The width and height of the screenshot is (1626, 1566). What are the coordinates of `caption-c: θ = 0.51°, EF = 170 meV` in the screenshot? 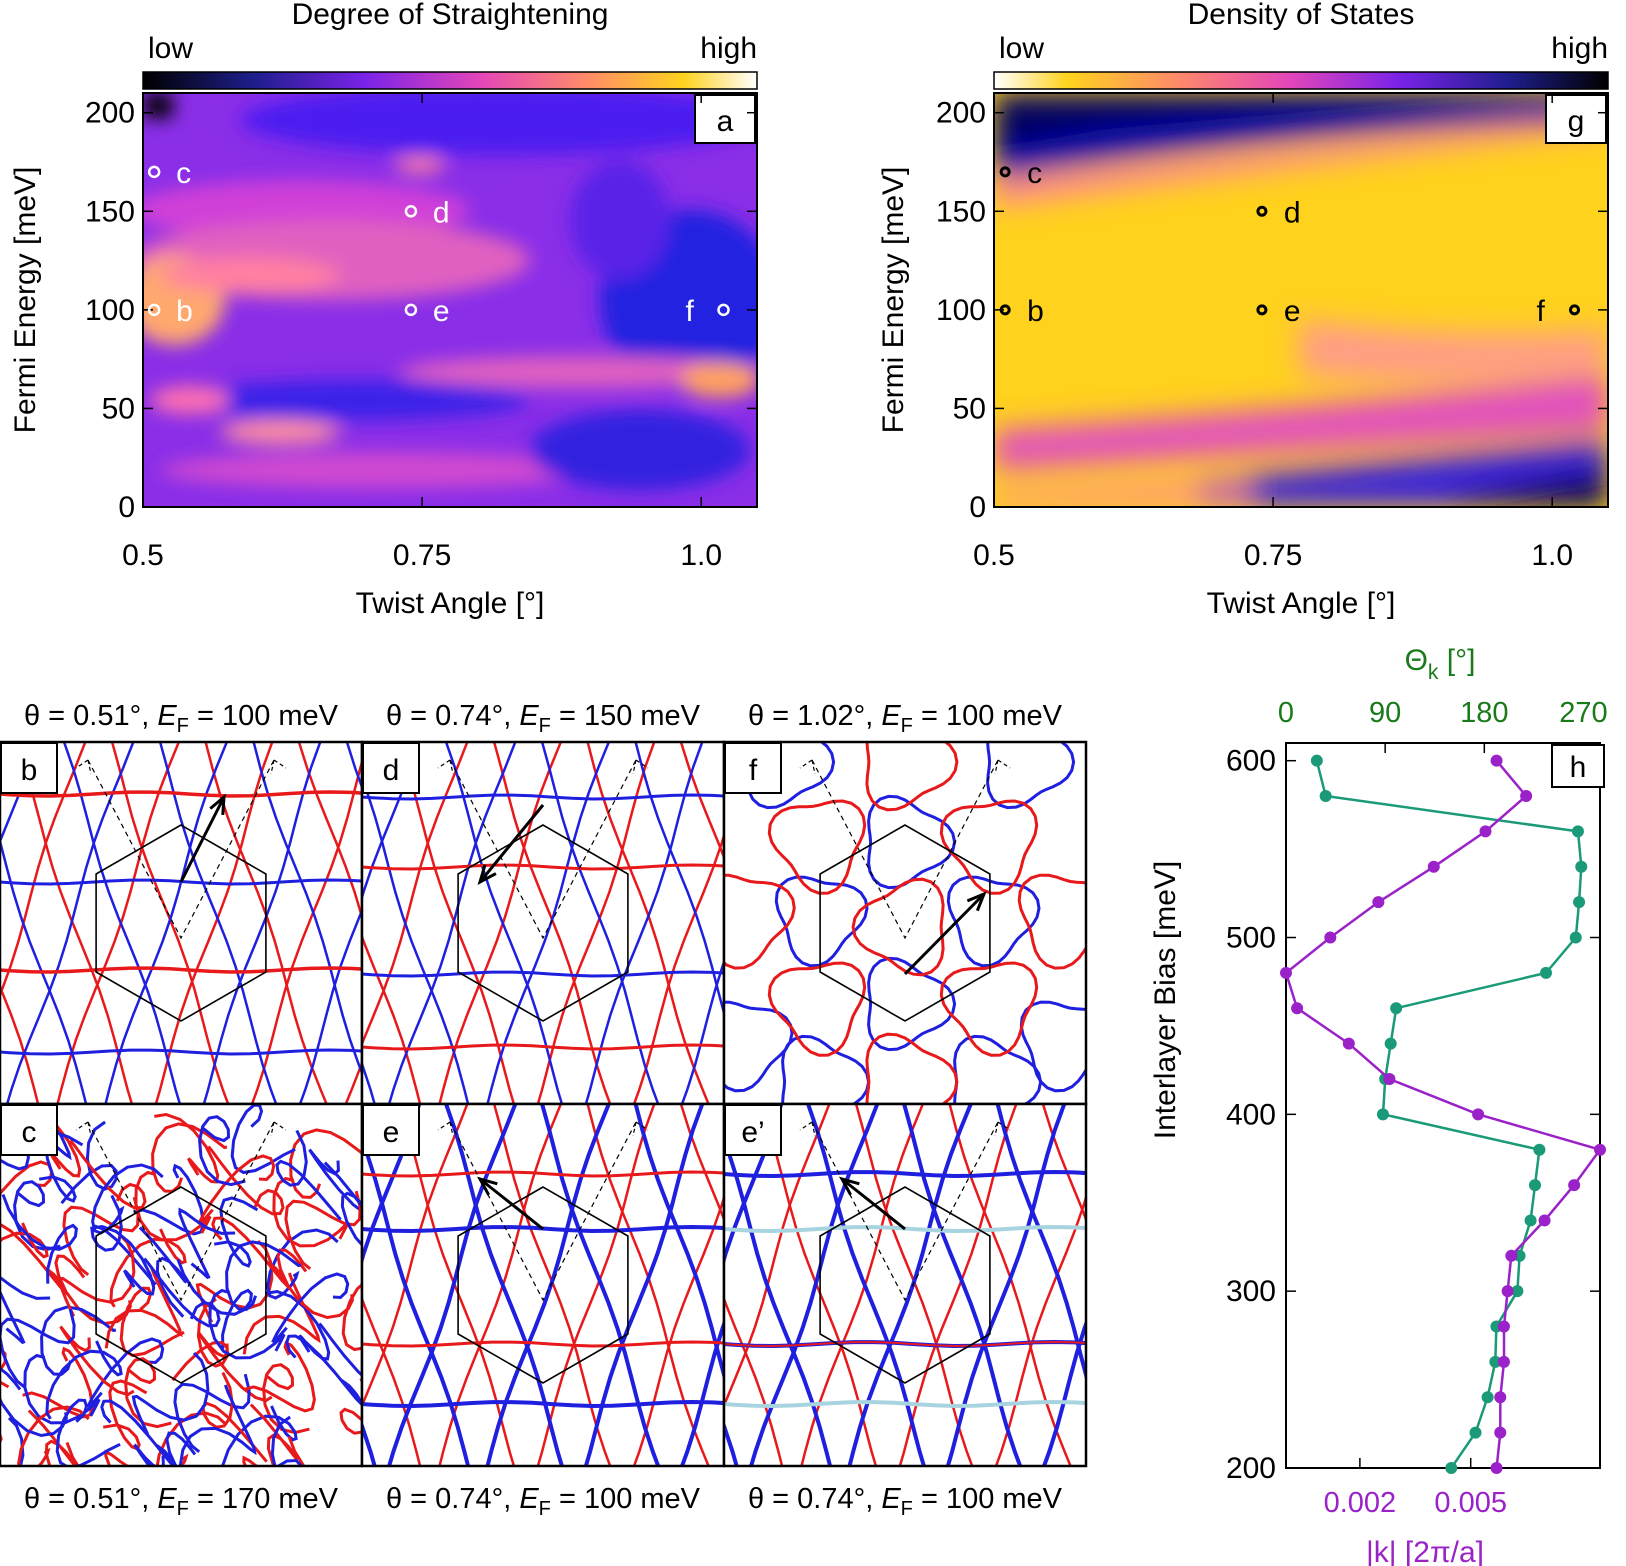 It's located at (181, 1501).